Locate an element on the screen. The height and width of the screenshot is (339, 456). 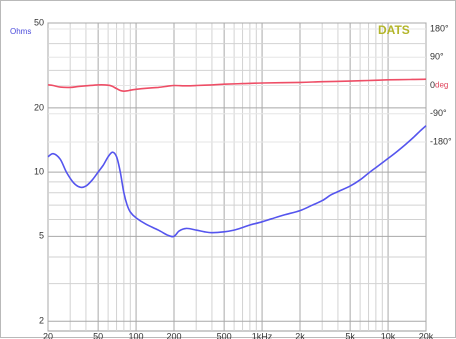
x-tick-label: 20k is located at coordinates (426, 335).